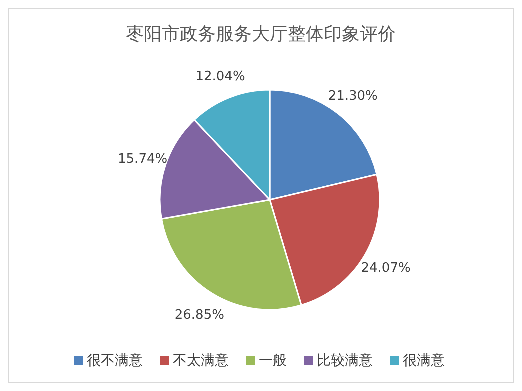 This screenshot has width=522, height=391. I want to click on chart-title: 枣阳市政务服务大厅整体印象评价, so click(261, 34).